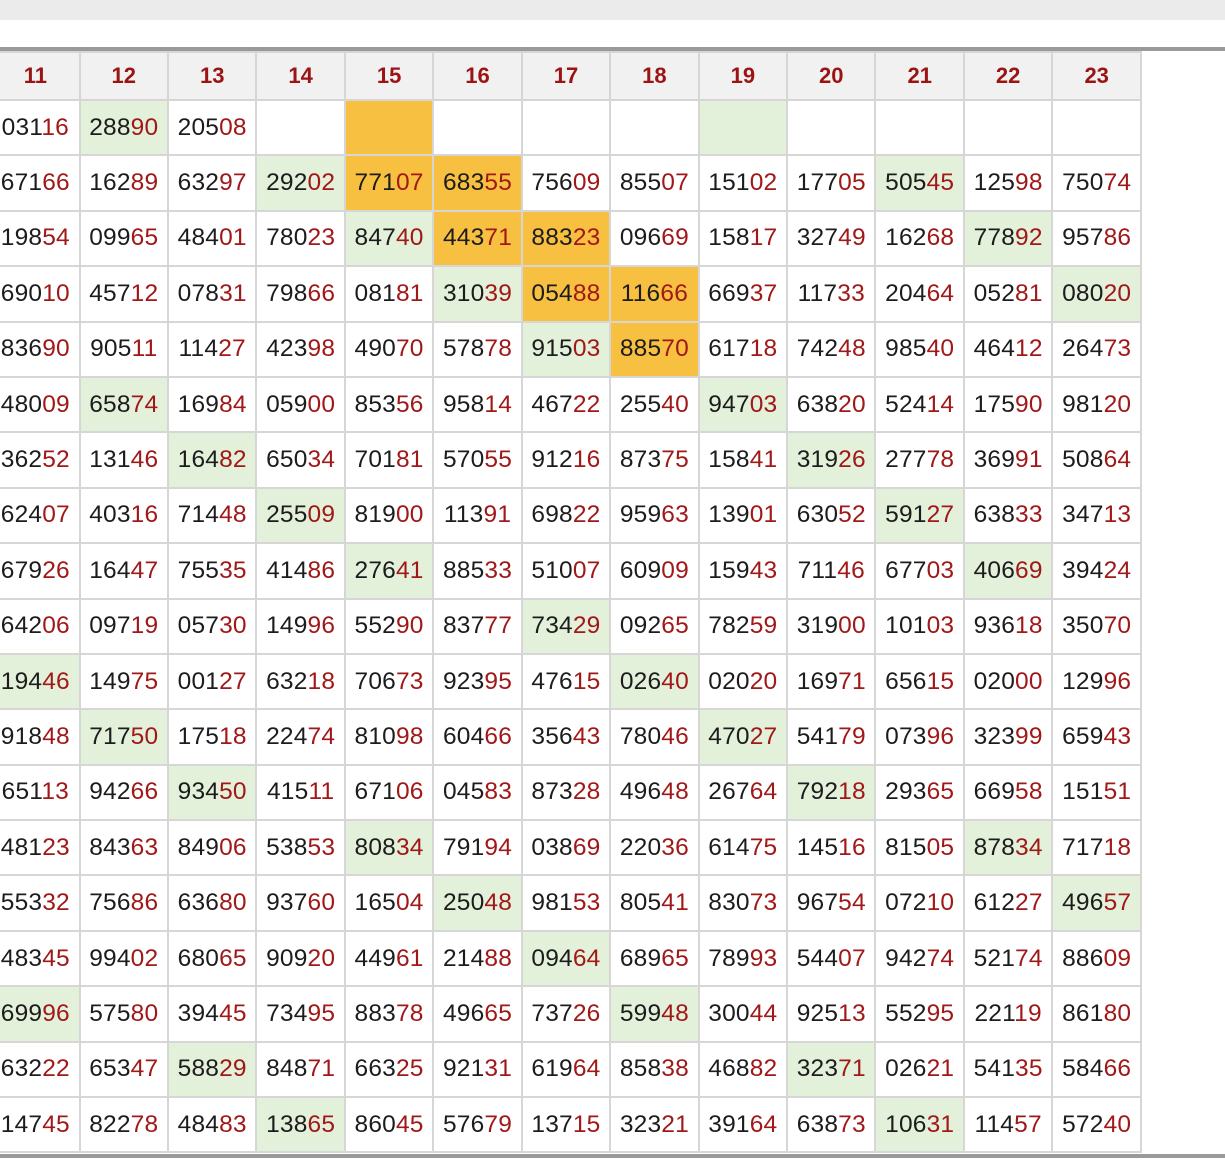 The width and height of the screenshot is (1225, 1161). I want to click on number-cell: 65034, so click(300, 460).